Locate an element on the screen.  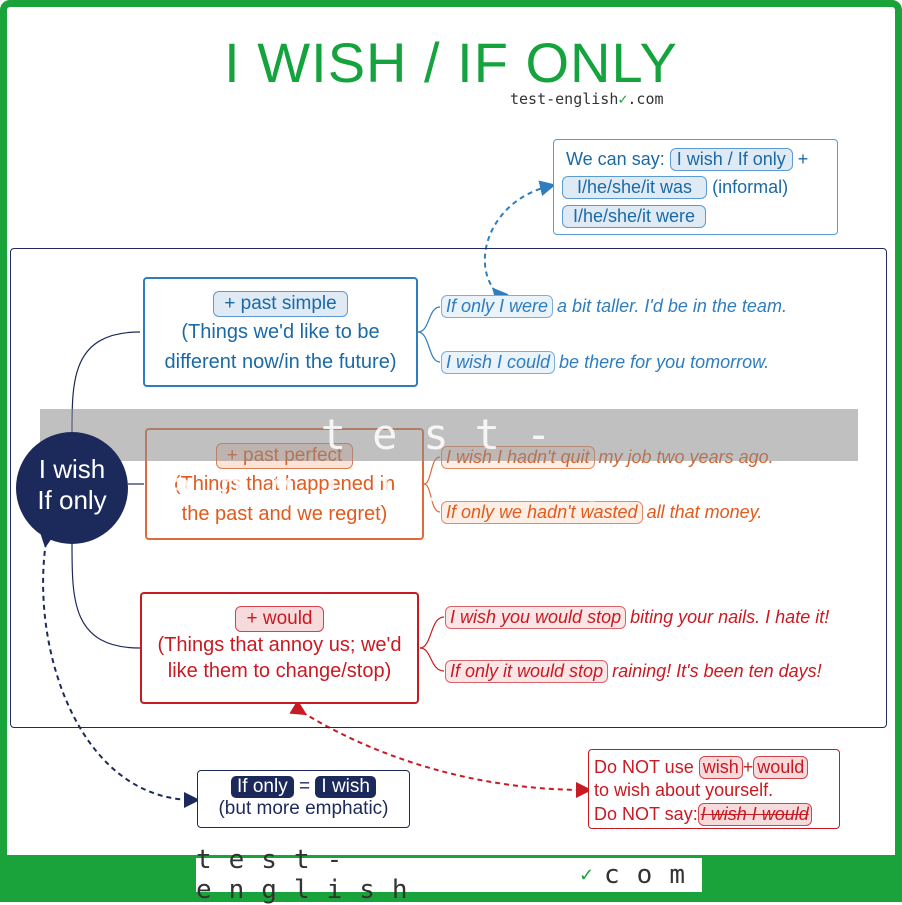
example-orange-2: If only we hadn't wasted all that money. is located at coordinates (601, 512).